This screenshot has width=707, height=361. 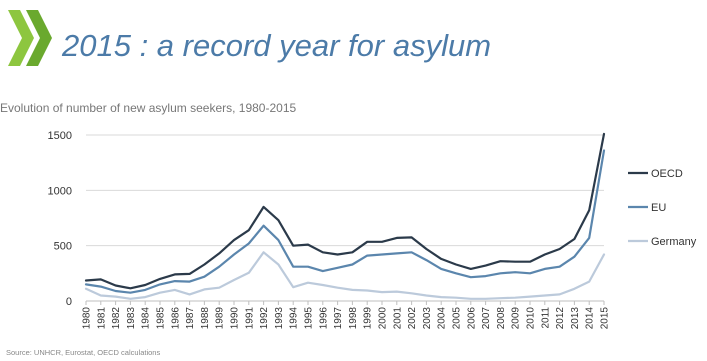 What do you see at coordinates (442, 318) in the screenshot?
I see `x-tick-label: 2004` at bounding box center [442, 318].